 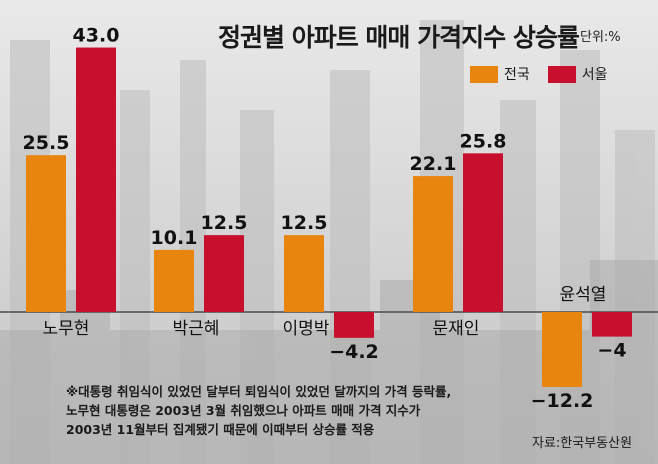 What do you see at coordinates (46, 143) in the screenshot?
I see `bar-value-label: 25.5` at bounding box center [46, 143].